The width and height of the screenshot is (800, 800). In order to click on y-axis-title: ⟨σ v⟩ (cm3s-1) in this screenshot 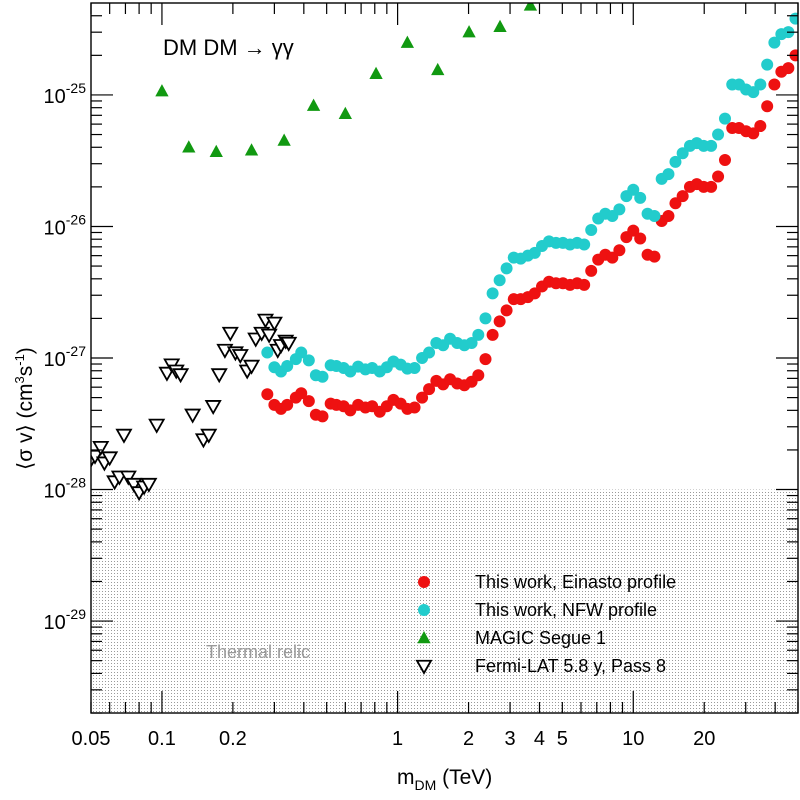, I will do `click(24, 408)`.